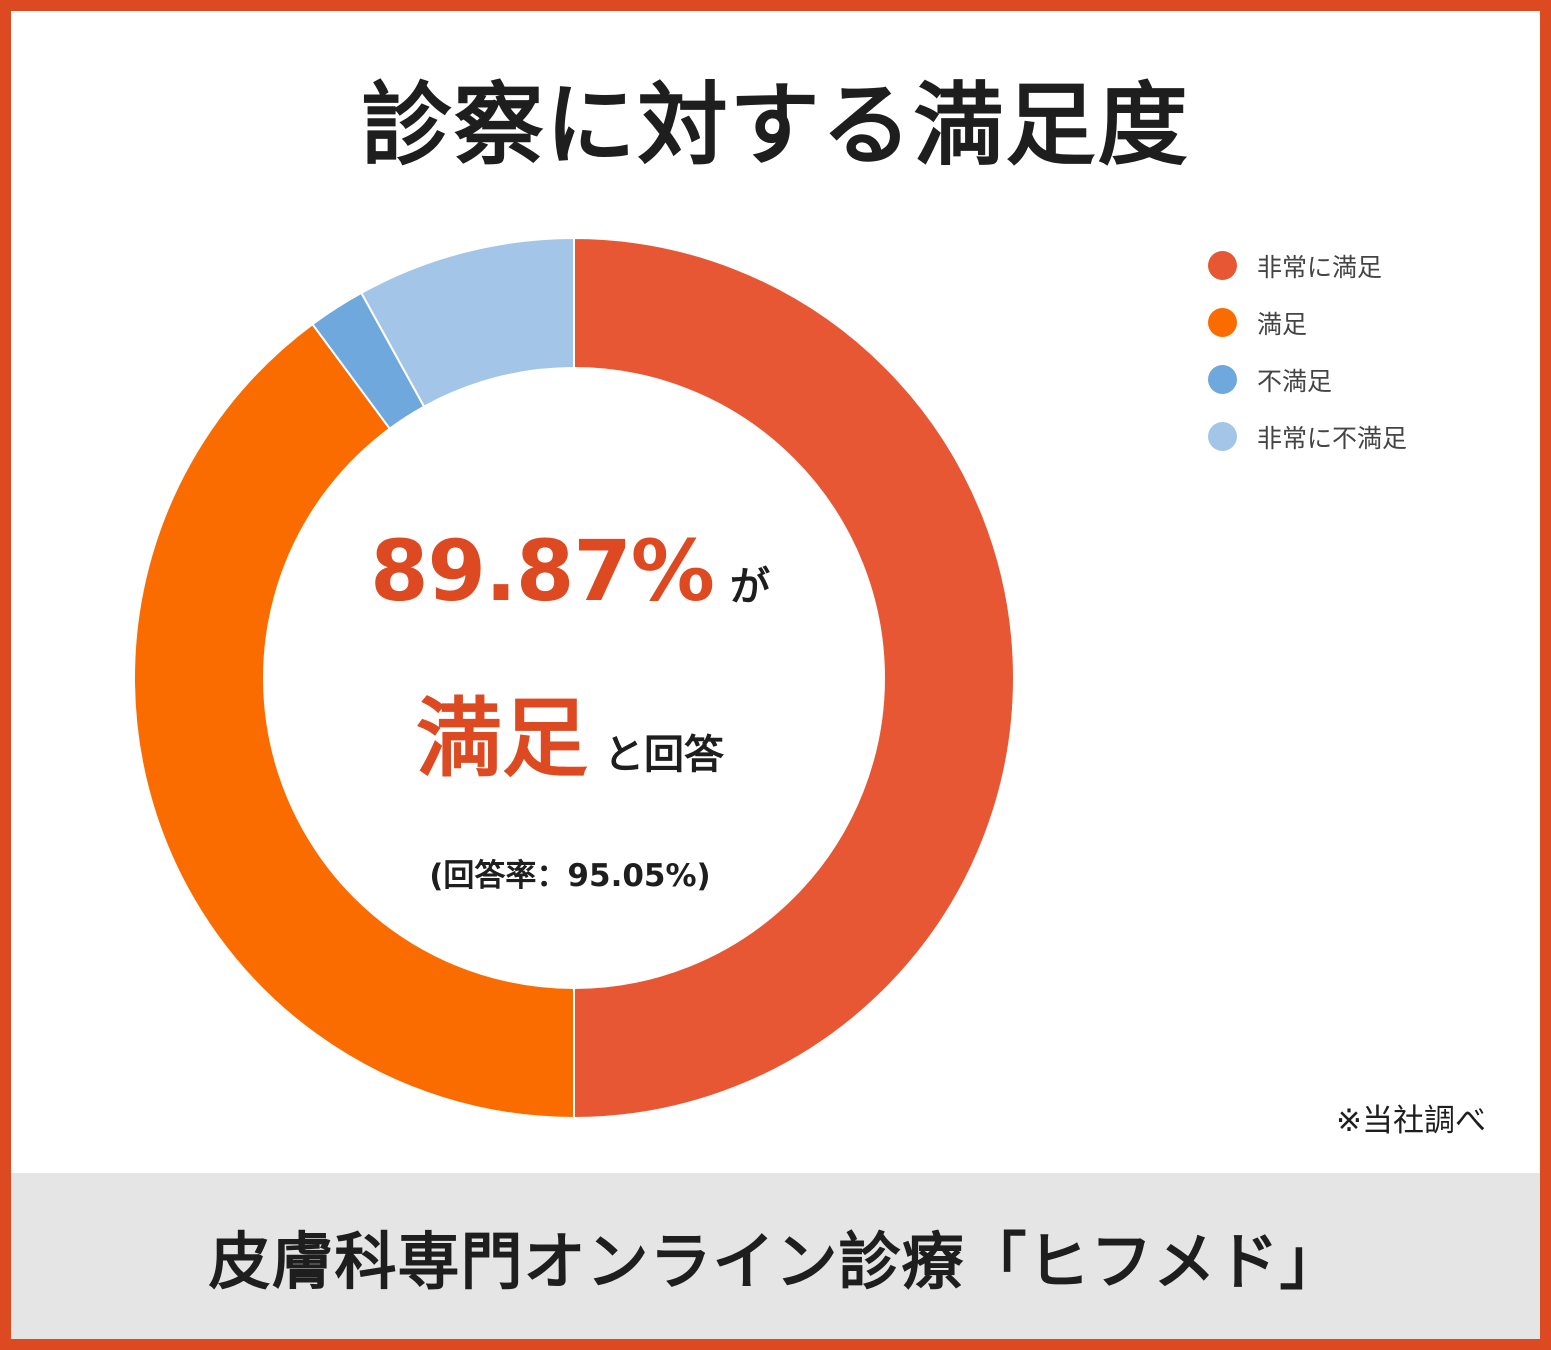  Describe the element at coordinates (1411, 1121) in the screenshot. I see `source-note: ※当社調べ` at that location.